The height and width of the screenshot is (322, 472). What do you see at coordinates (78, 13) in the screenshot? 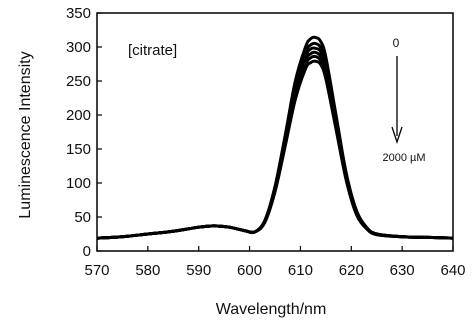
I see `y-tick-label: 350` at bounding box center [78, 13].